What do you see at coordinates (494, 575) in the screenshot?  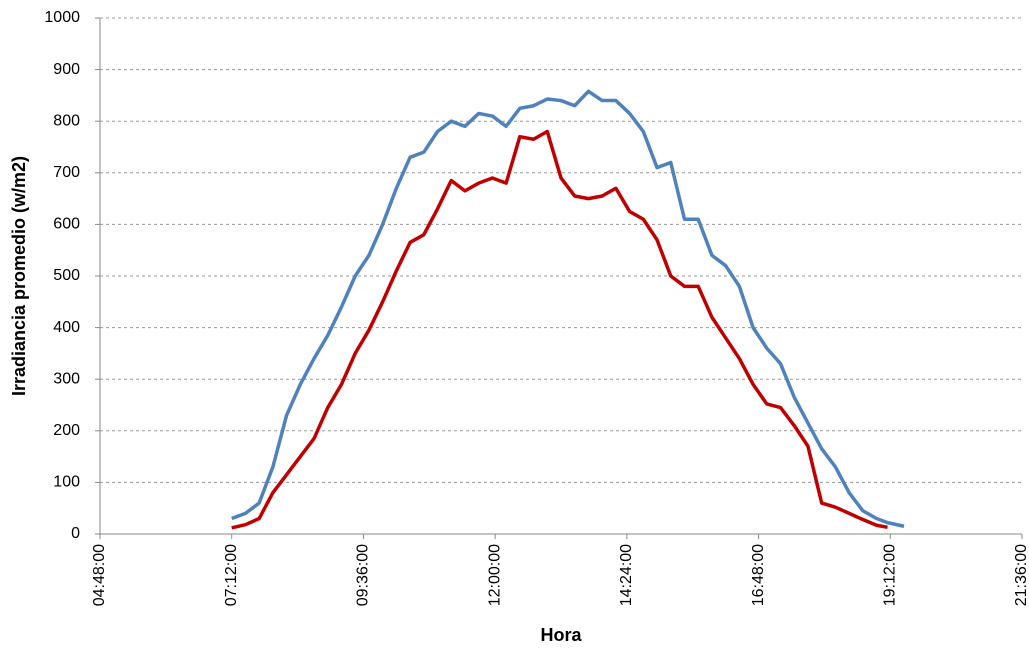 I see `x-tick-label: 12:00:00` at bounding box center [494, 575].